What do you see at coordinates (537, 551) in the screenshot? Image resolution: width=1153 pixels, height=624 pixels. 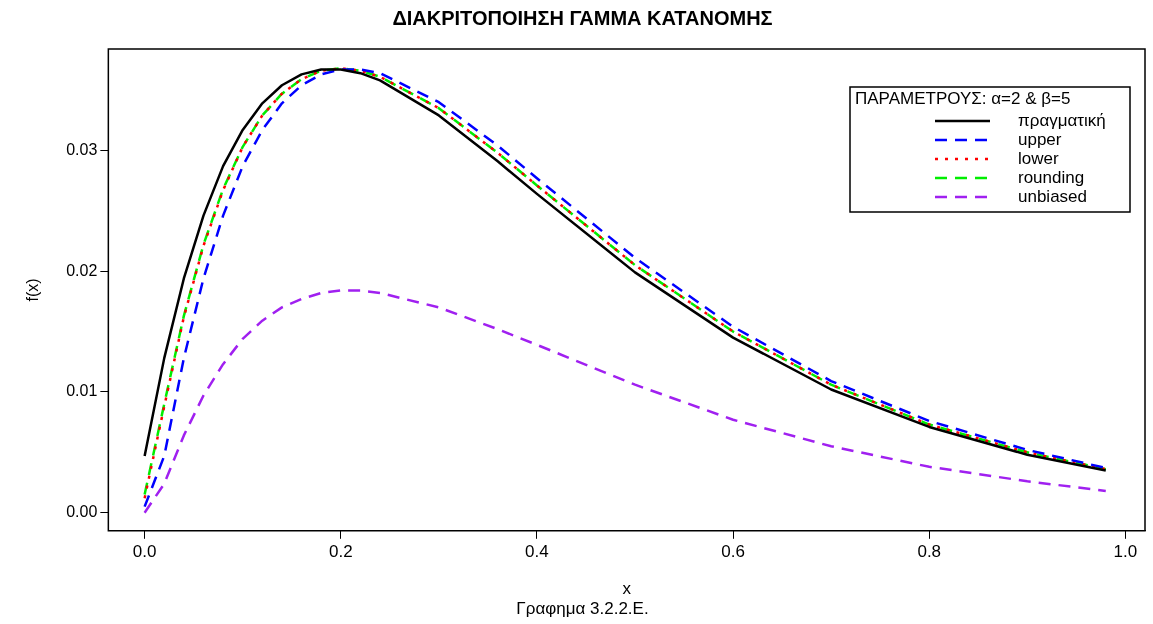 I see `x-tick-label: 0.4` at bounding box center [537, 551].